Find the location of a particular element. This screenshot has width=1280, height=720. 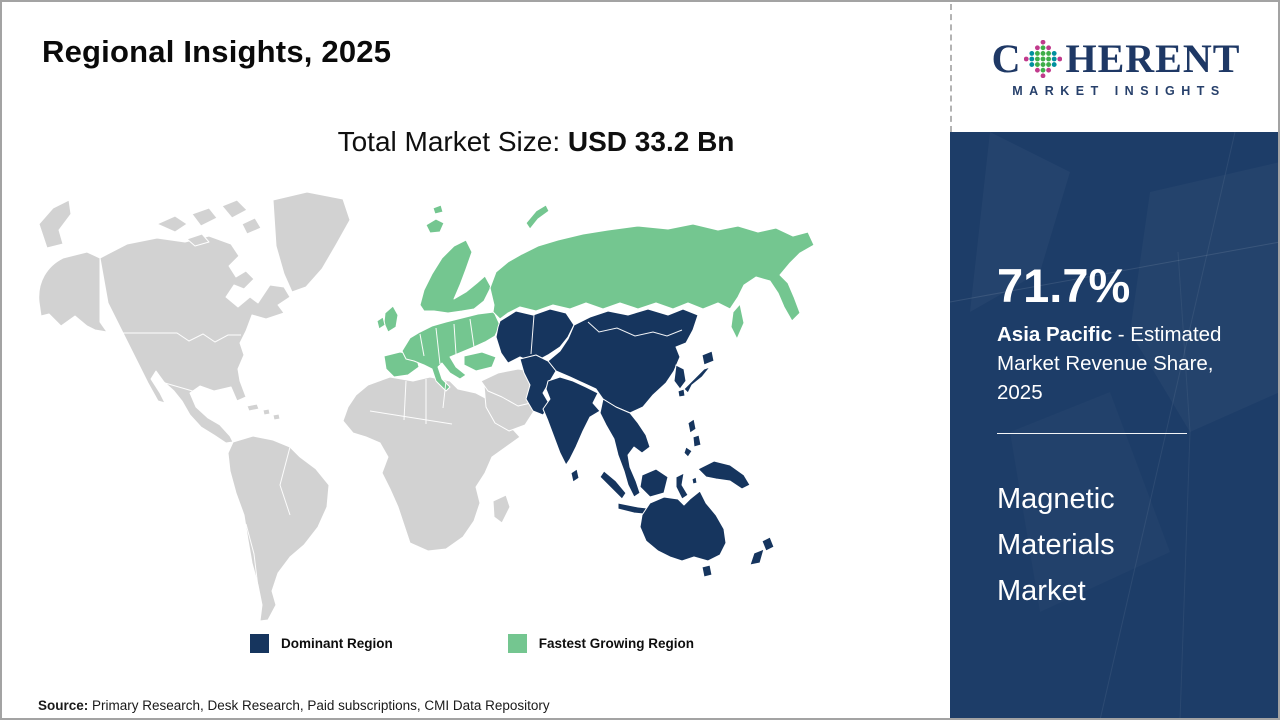

logo-wordmark: C HERENT is located at coordinates (1116, 58).